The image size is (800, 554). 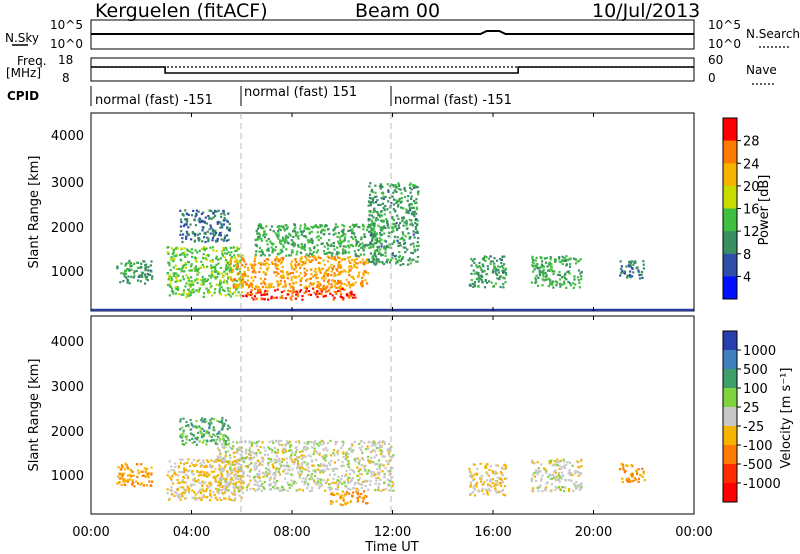 What do you see at coordinates (759, 351) in the screenshot?
I see `colorbar-tick-label: 1000` at bounding box center [759, 351].